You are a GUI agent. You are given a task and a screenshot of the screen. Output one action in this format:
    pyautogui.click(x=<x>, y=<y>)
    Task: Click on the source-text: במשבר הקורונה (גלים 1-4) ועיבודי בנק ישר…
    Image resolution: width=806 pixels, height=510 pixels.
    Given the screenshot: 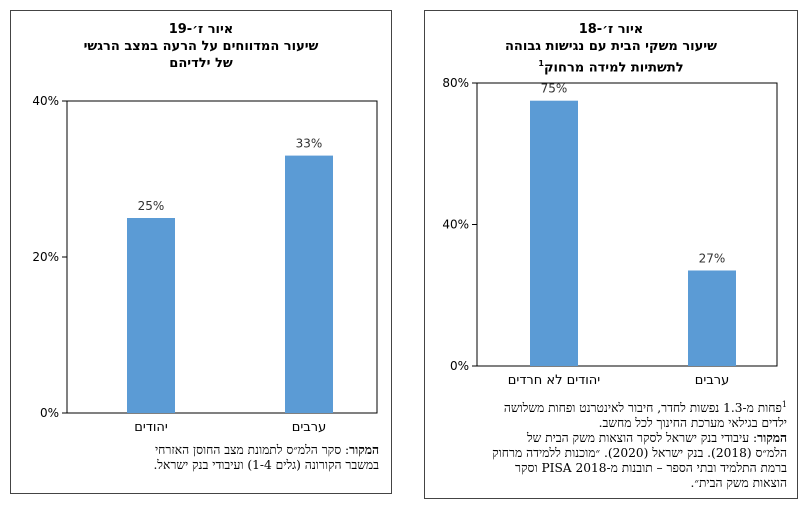 What is the action you would take?
    pyautogui.click(x=266, y=465)
    